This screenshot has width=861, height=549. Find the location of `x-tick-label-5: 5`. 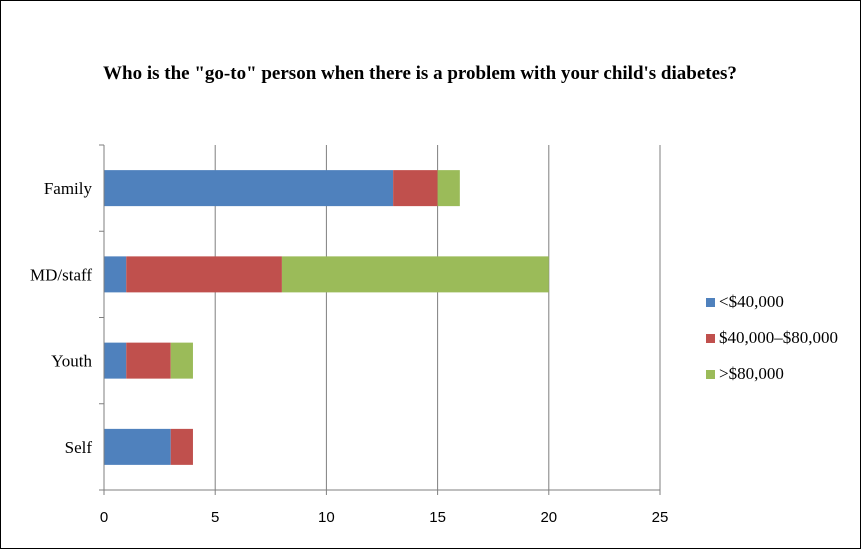

x-tick-label-5: 5 is located at coordinates (215, 517).